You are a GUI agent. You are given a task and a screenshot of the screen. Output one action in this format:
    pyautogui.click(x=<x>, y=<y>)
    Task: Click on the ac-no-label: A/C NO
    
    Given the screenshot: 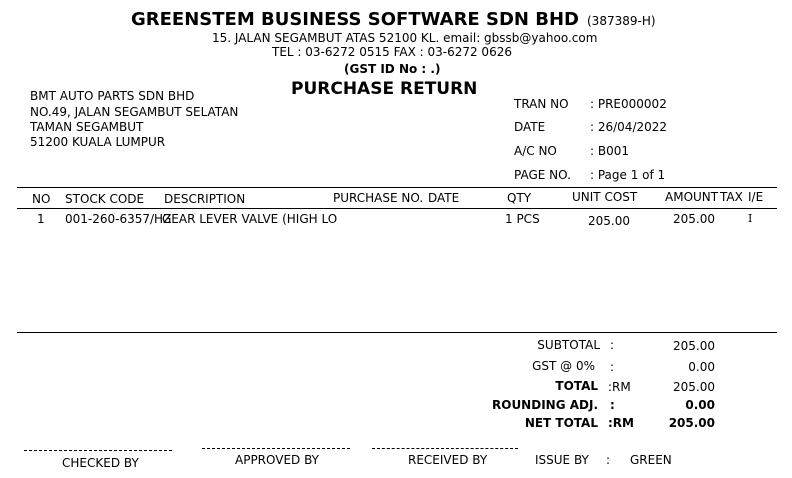 What is the action you would take?
    pyautogui.click(x=535, y=151)
    